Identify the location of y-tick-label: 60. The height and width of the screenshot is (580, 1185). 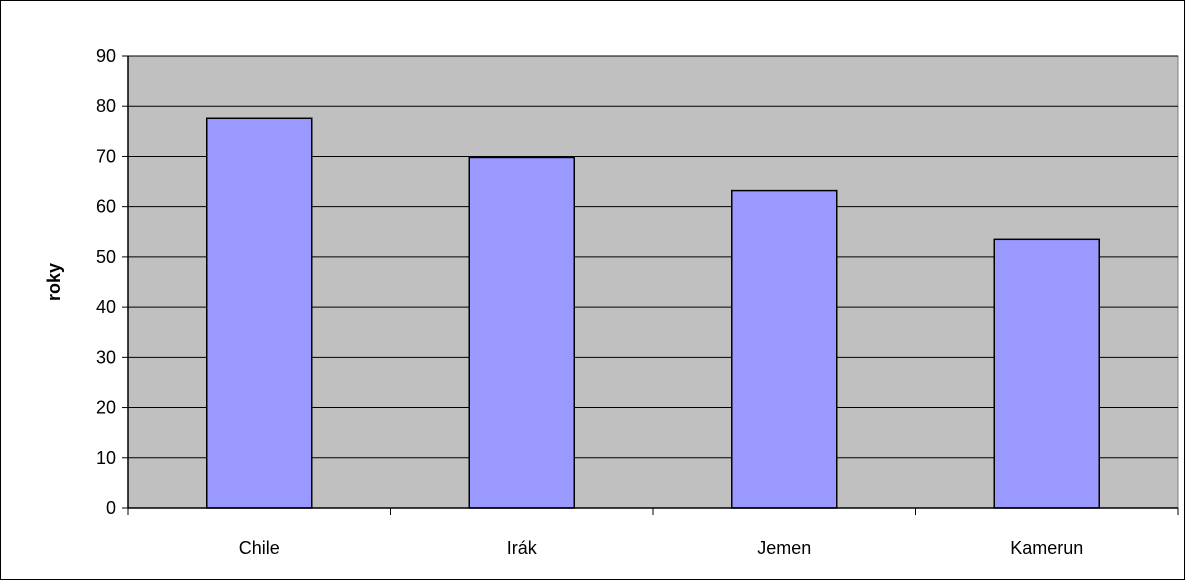
(106, 207).